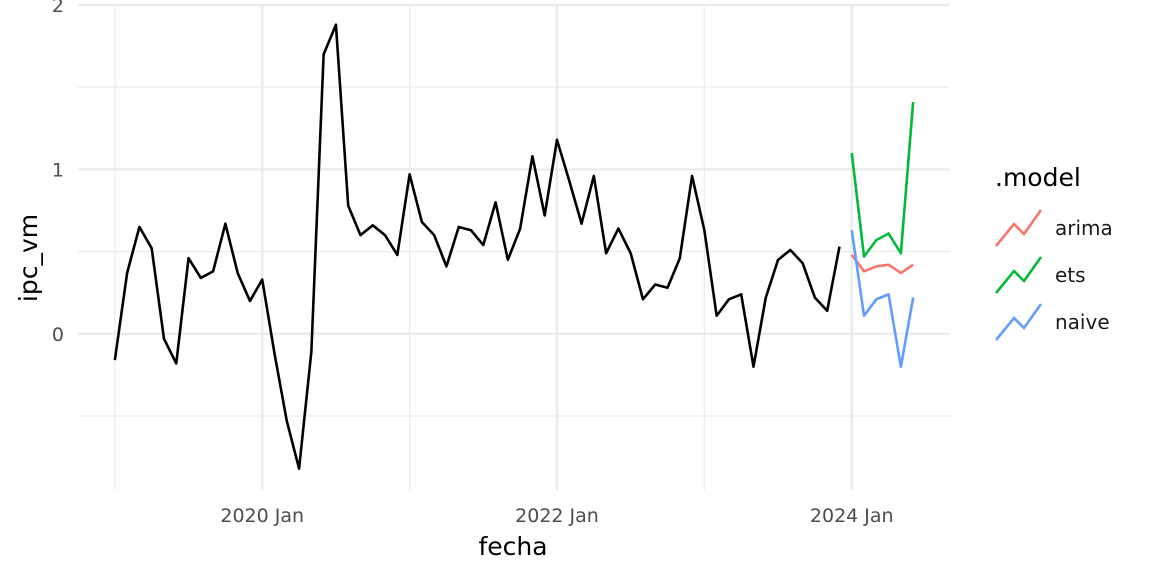 Image resolution: width=1152 pixels, height=576 pixels. Describe the element at coordinates (882, 299) in the screenshot. I see `forecast-line-naive` at that location.